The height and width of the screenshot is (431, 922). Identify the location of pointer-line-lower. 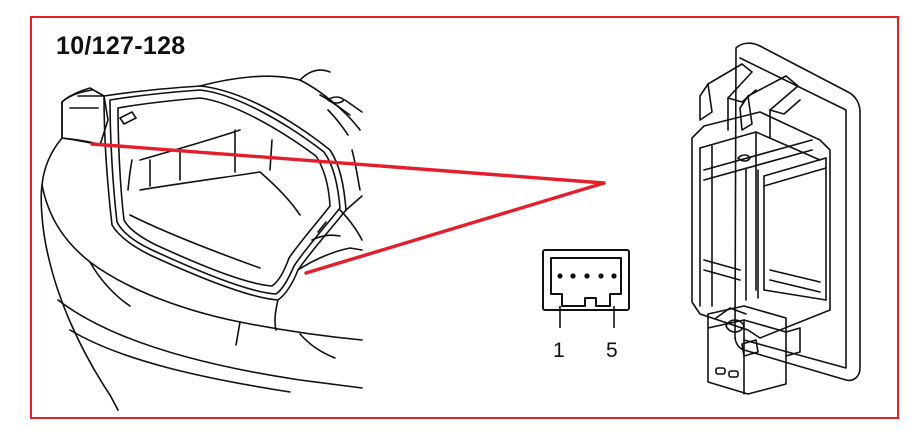
(455, 228).